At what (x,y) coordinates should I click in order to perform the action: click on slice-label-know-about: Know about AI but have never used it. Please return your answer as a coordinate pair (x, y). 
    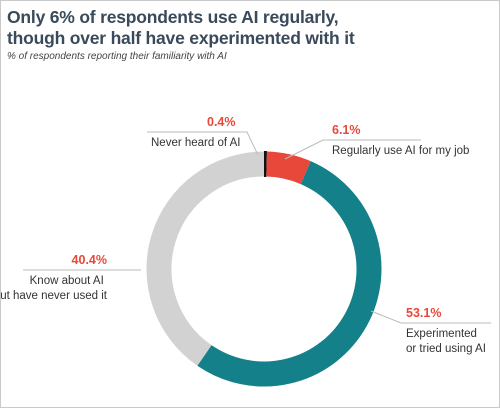
    Looking at the image, I should click on (54, 288).